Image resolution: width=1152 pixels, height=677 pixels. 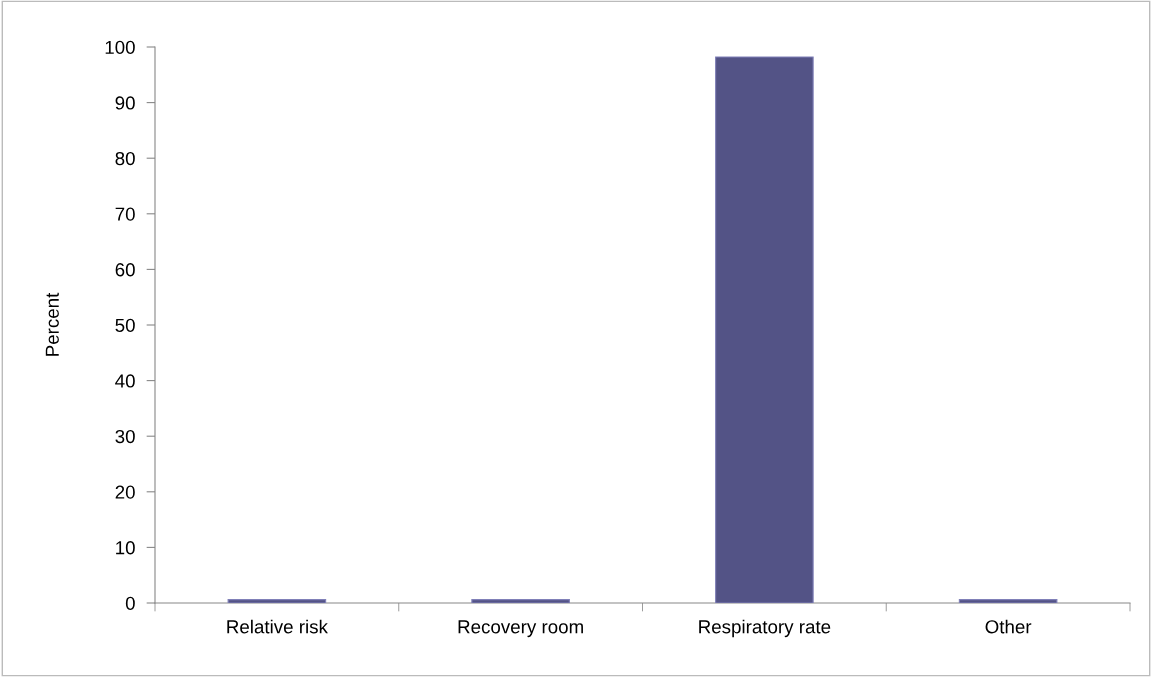 What do you see at coordinates (520, 629) in the screenshot?
I see `x-tick-label: Recovery room` at bounding box center [520, 629].